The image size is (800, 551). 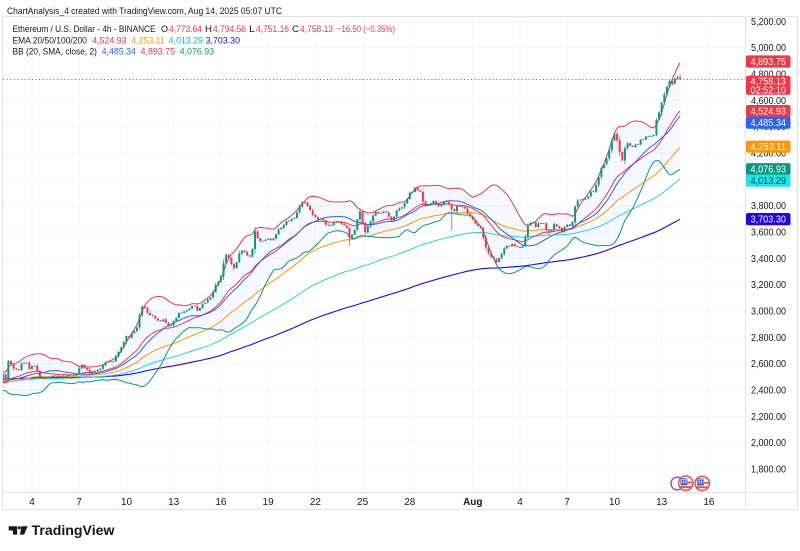 What do you see at coordinates (164, 29) in the screenshot?
I see `svg-text: O` at bounding box center [164, 29].